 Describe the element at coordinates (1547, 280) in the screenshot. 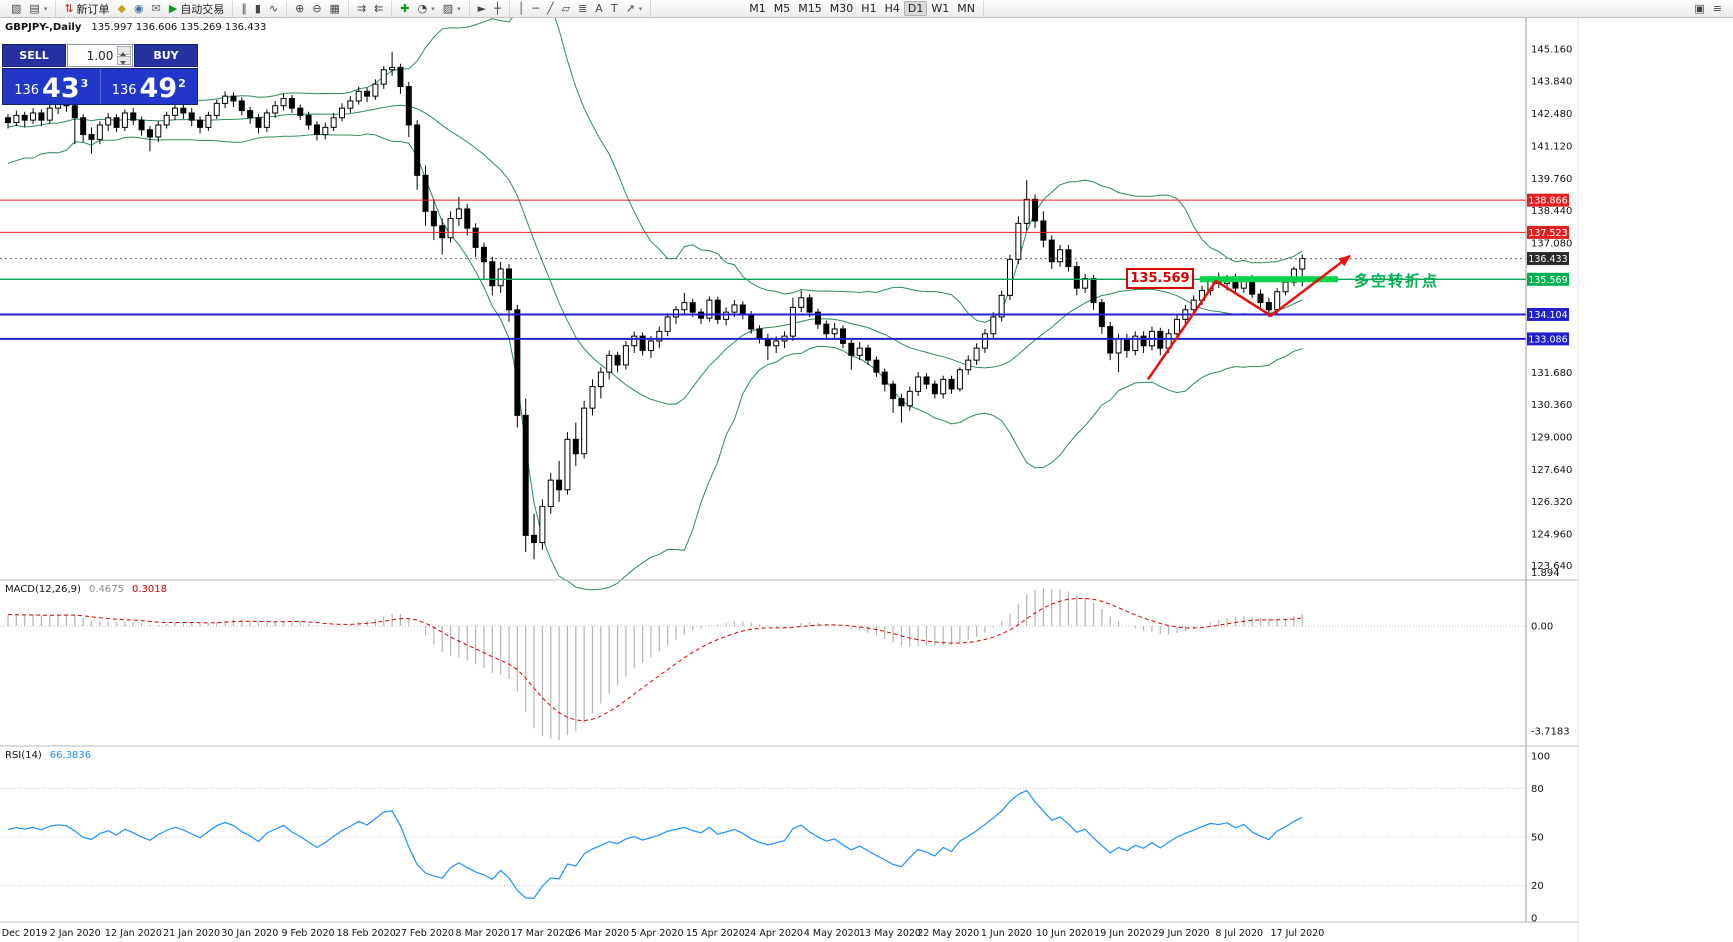

I see `svg-text: 135.569` at that location.